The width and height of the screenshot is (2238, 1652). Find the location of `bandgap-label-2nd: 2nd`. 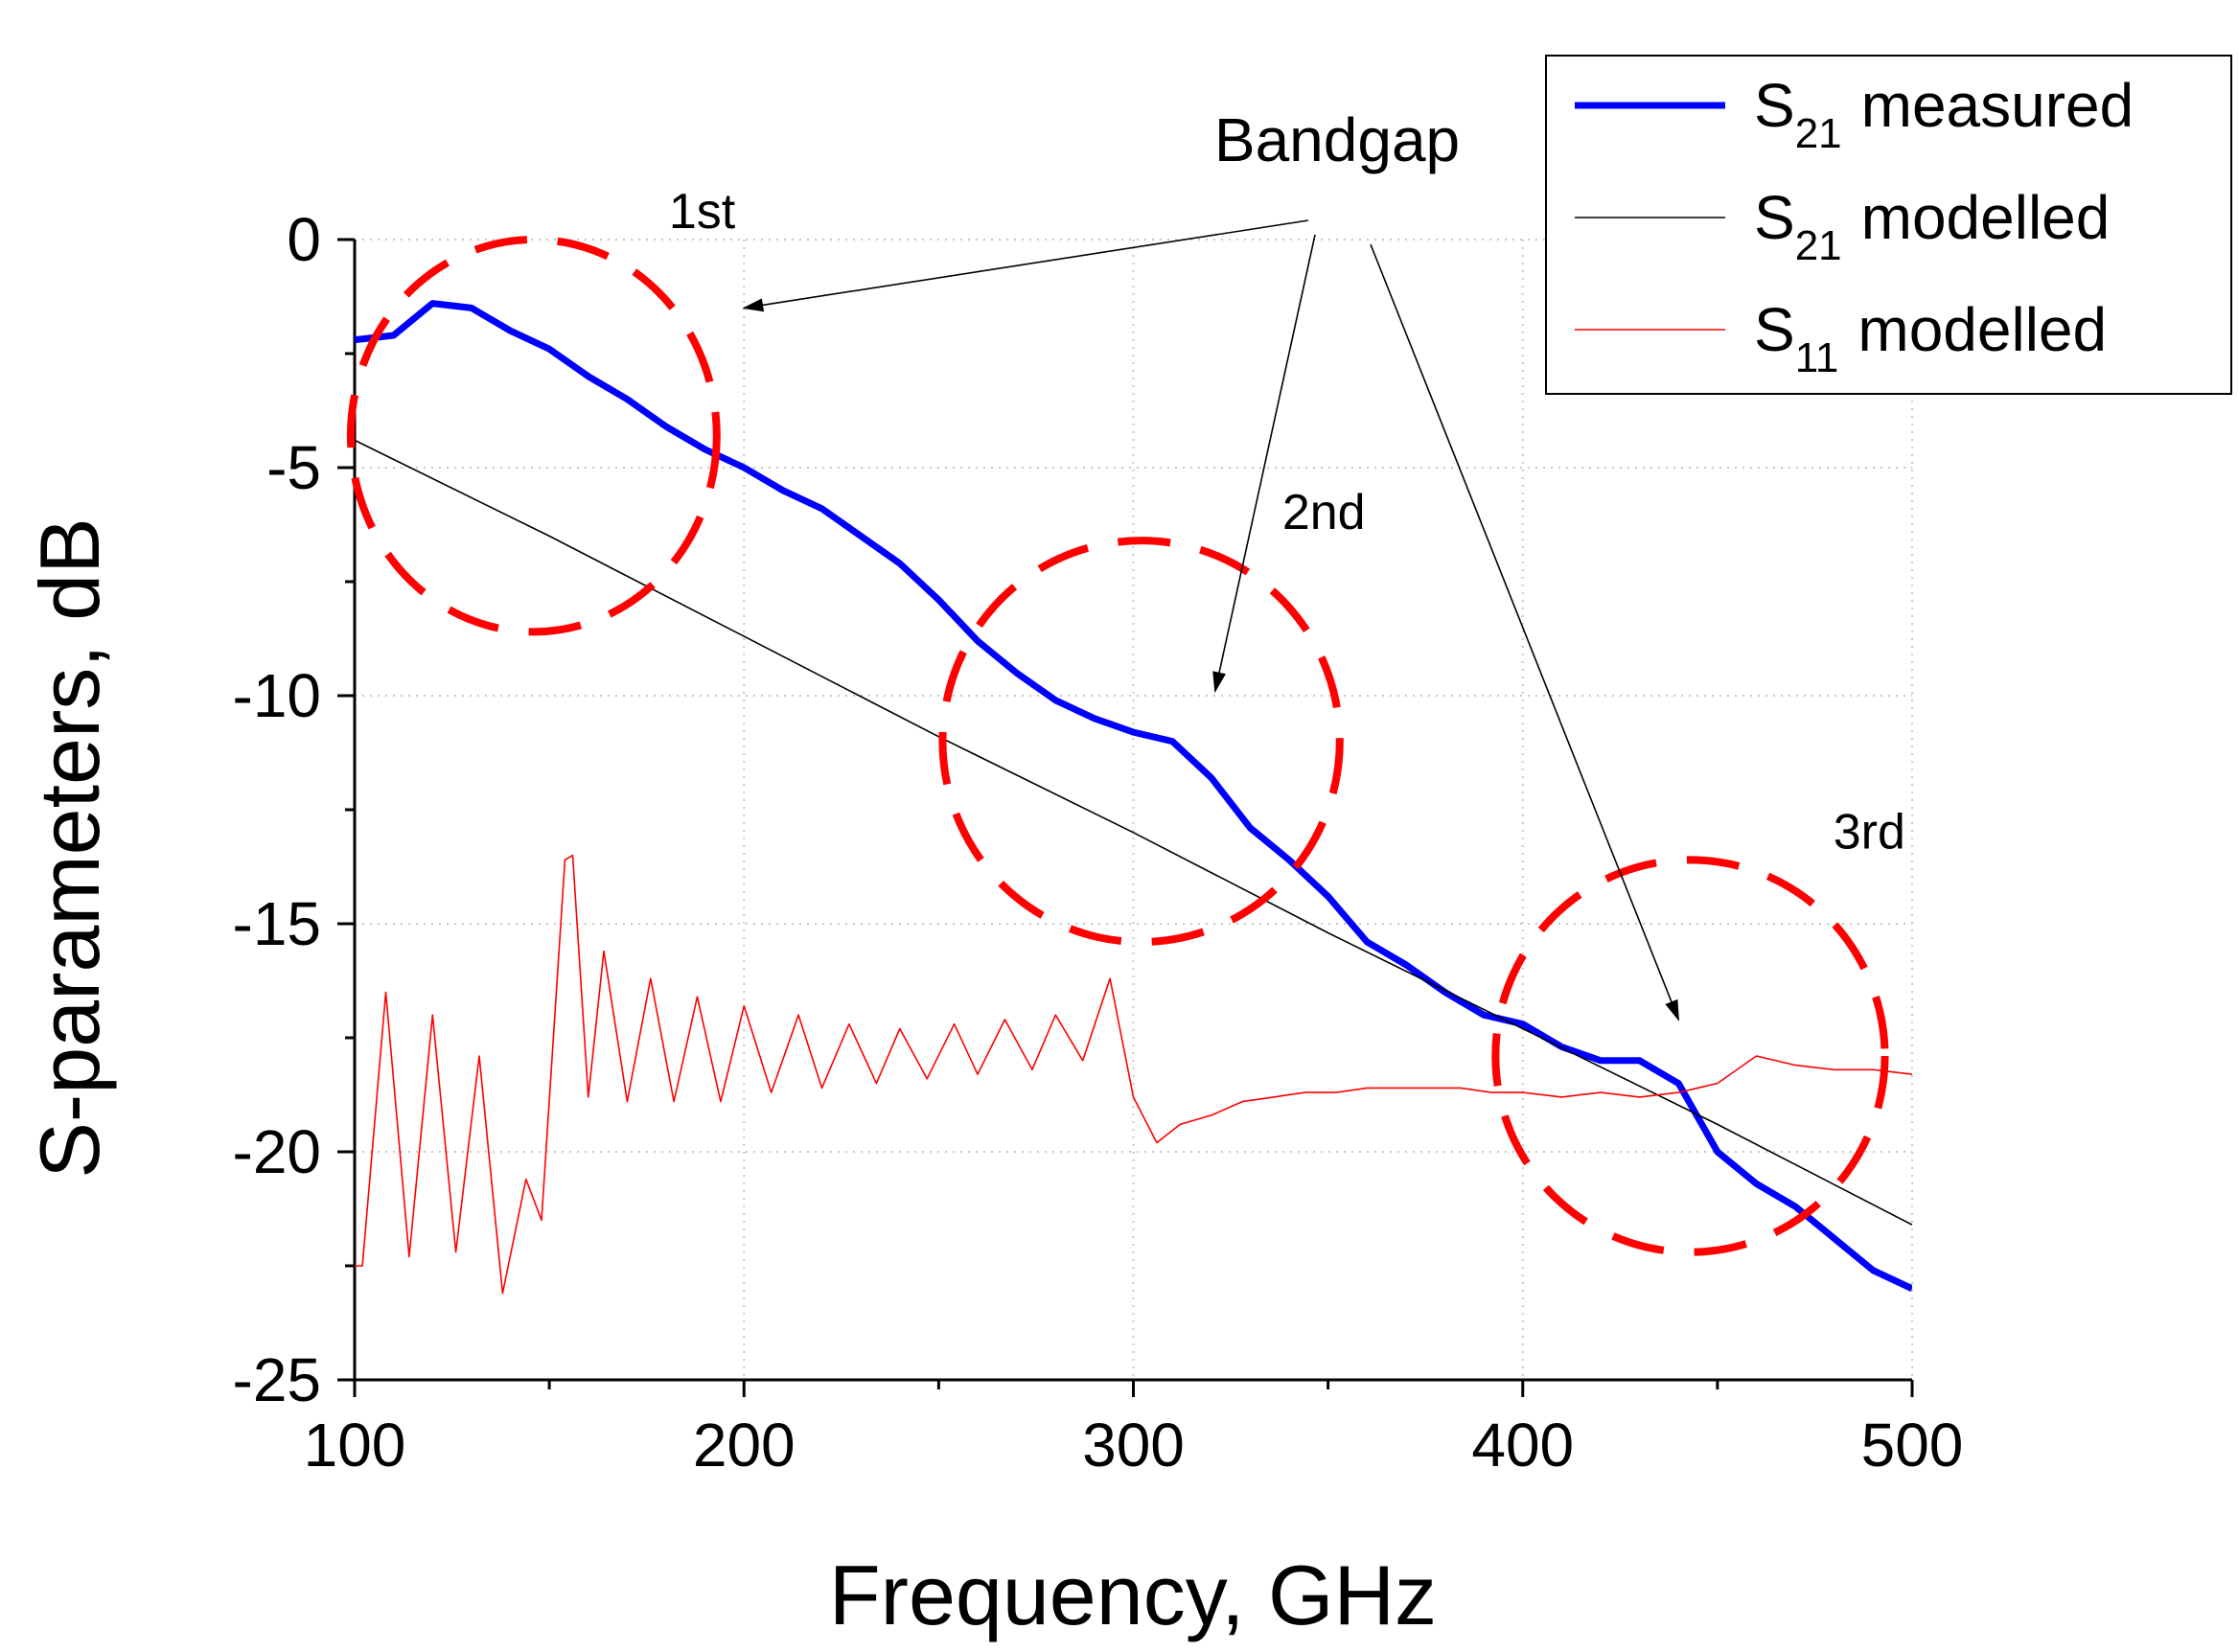

bandgap-label-2nd: 2nd is located at coordinates (1324, 512).